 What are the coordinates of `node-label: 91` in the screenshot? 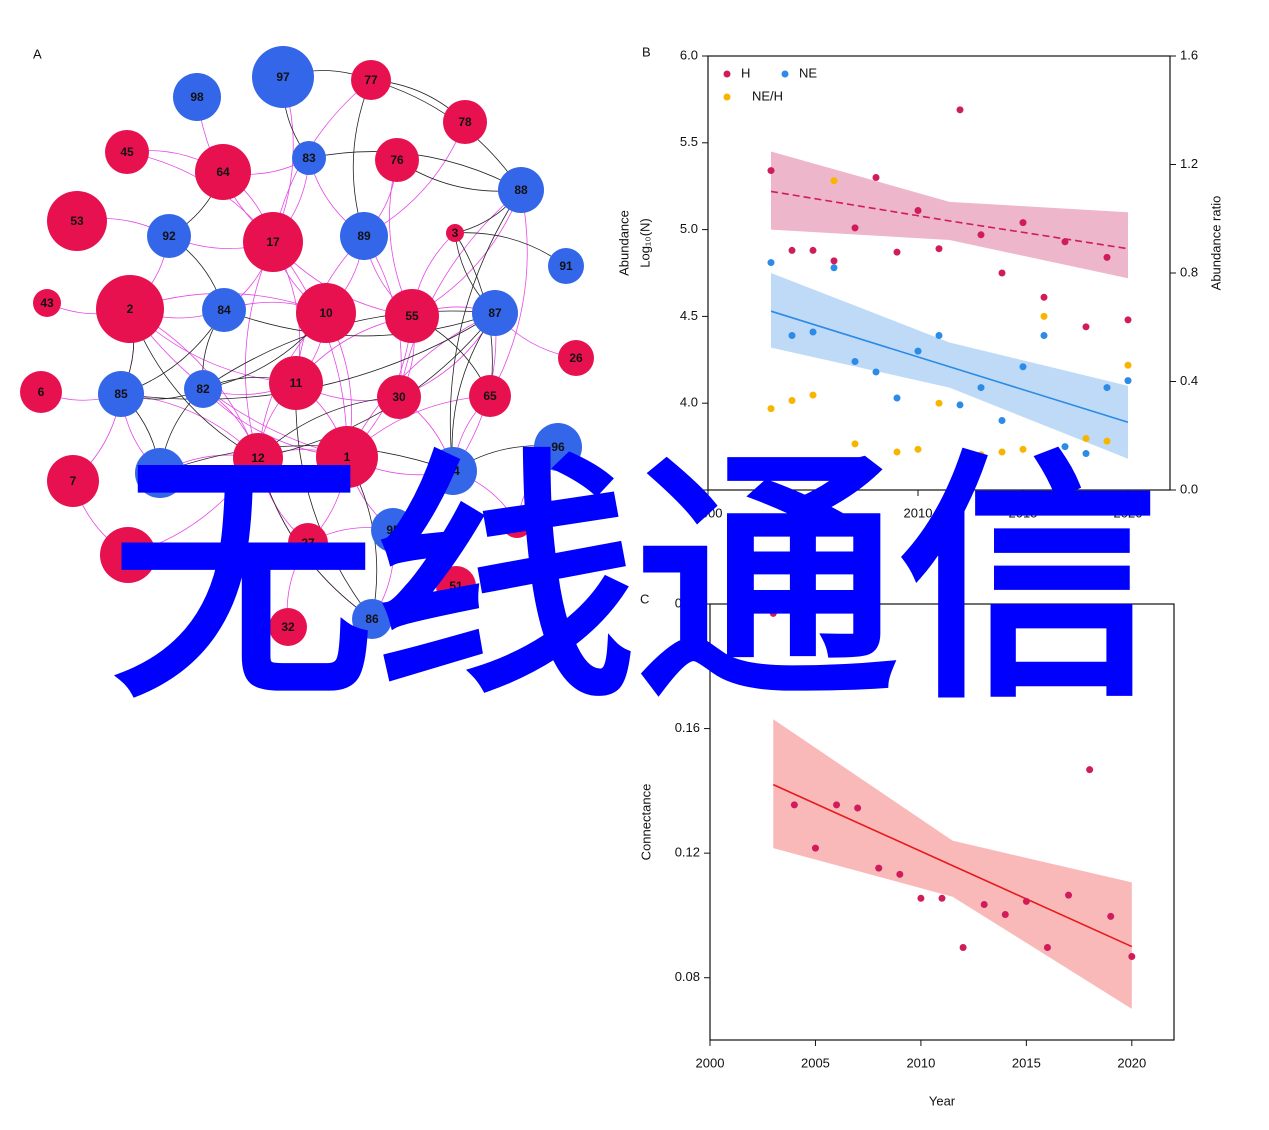 It's located at (566, 266).